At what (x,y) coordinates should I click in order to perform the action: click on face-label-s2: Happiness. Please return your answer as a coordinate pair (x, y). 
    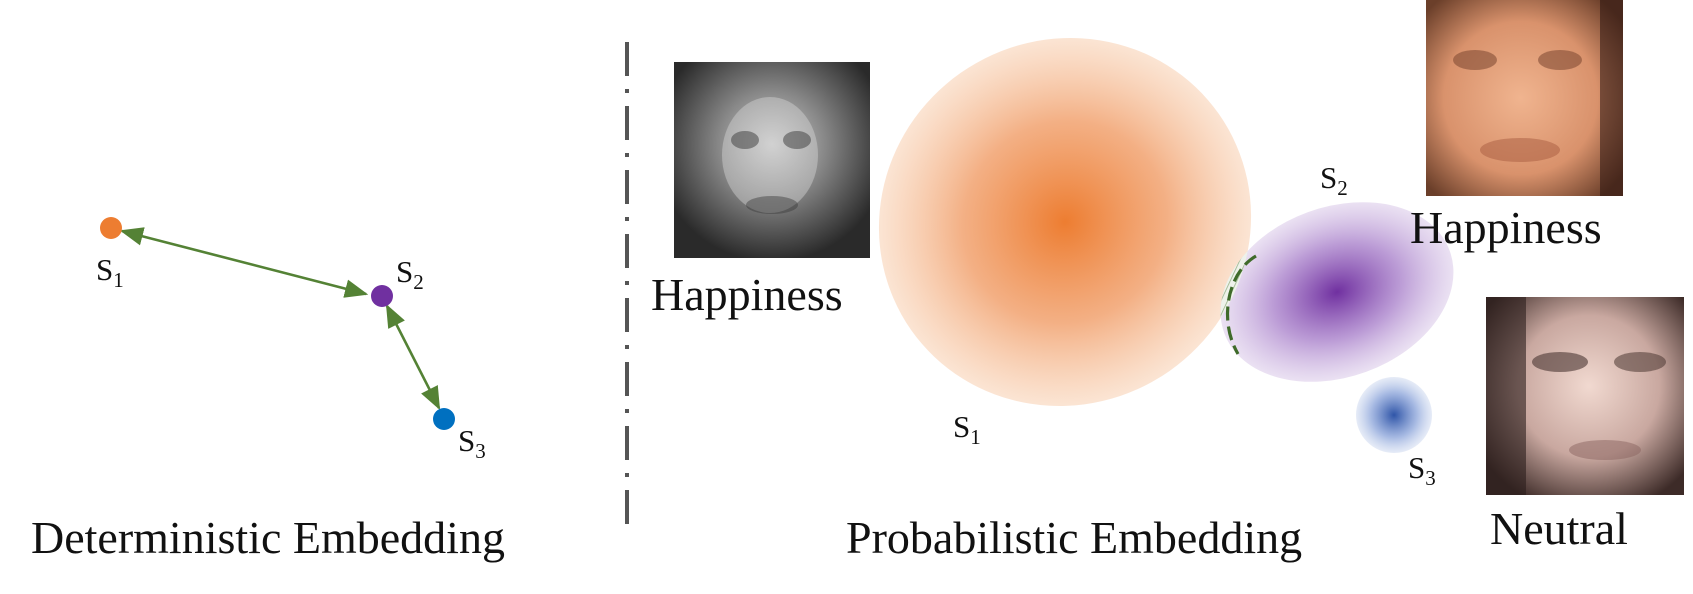
    Looking at the image, I should click on (1506, 227).